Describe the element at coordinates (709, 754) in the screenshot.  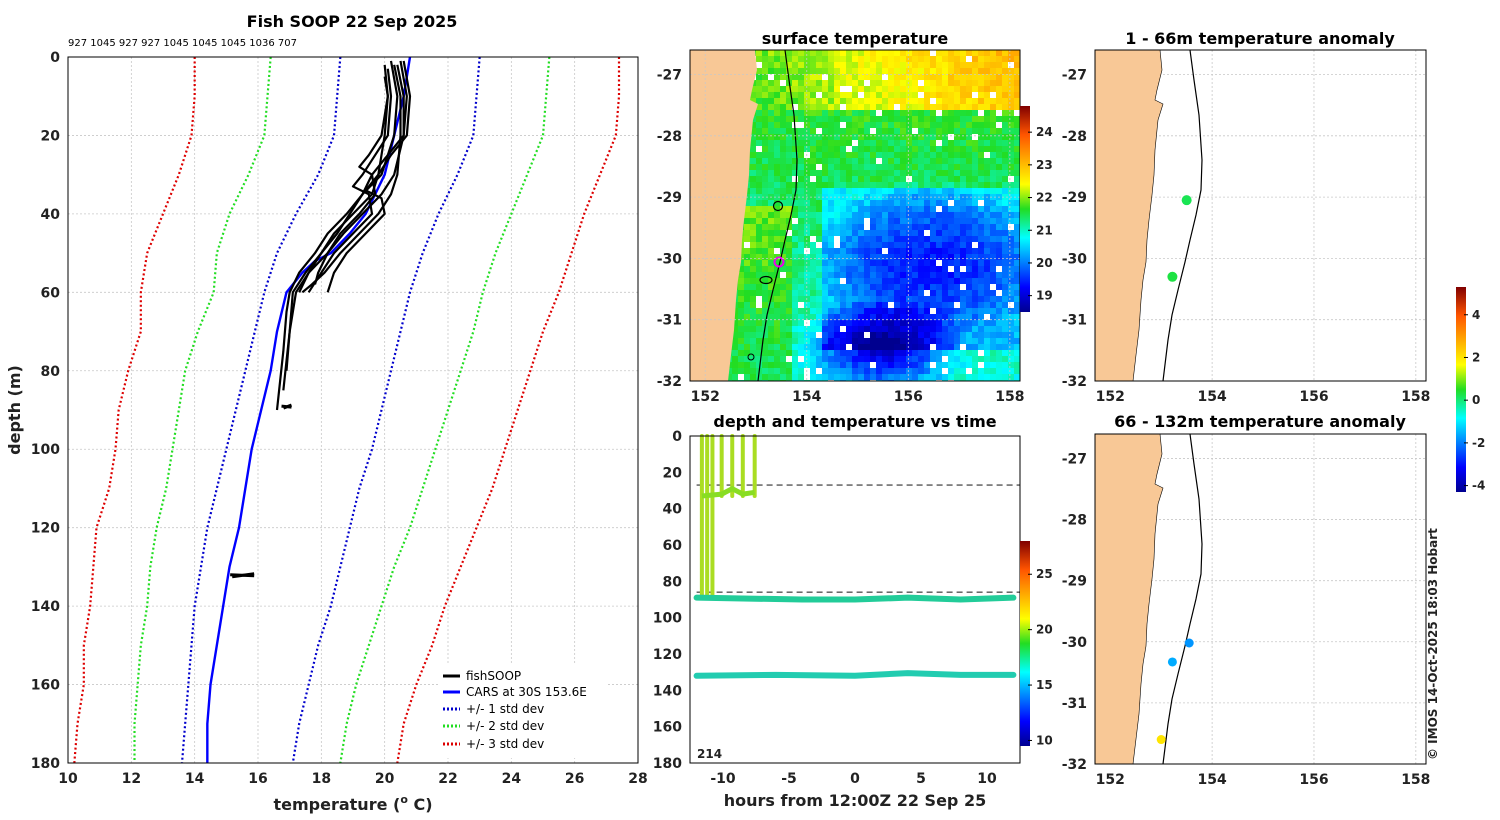
I see `depth-time-annotation: 214` at that location.